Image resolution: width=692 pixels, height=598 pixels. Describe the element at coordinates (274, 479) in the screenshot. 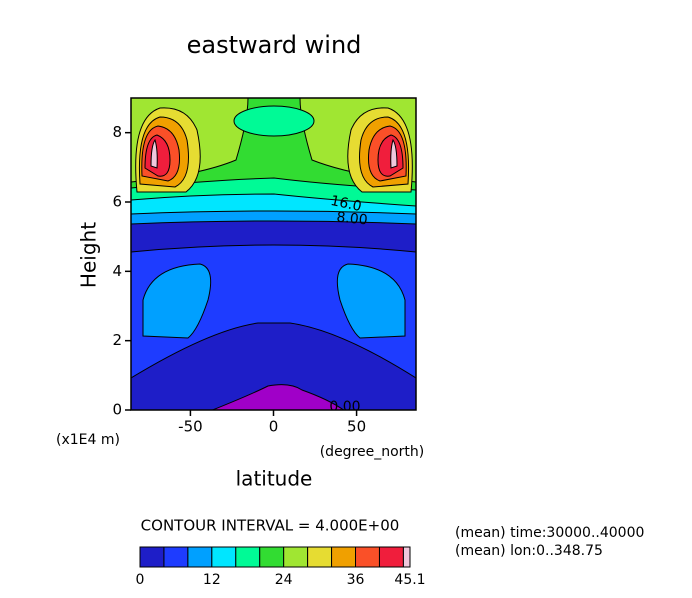

I see `x-axis-label: latitude` at that location.